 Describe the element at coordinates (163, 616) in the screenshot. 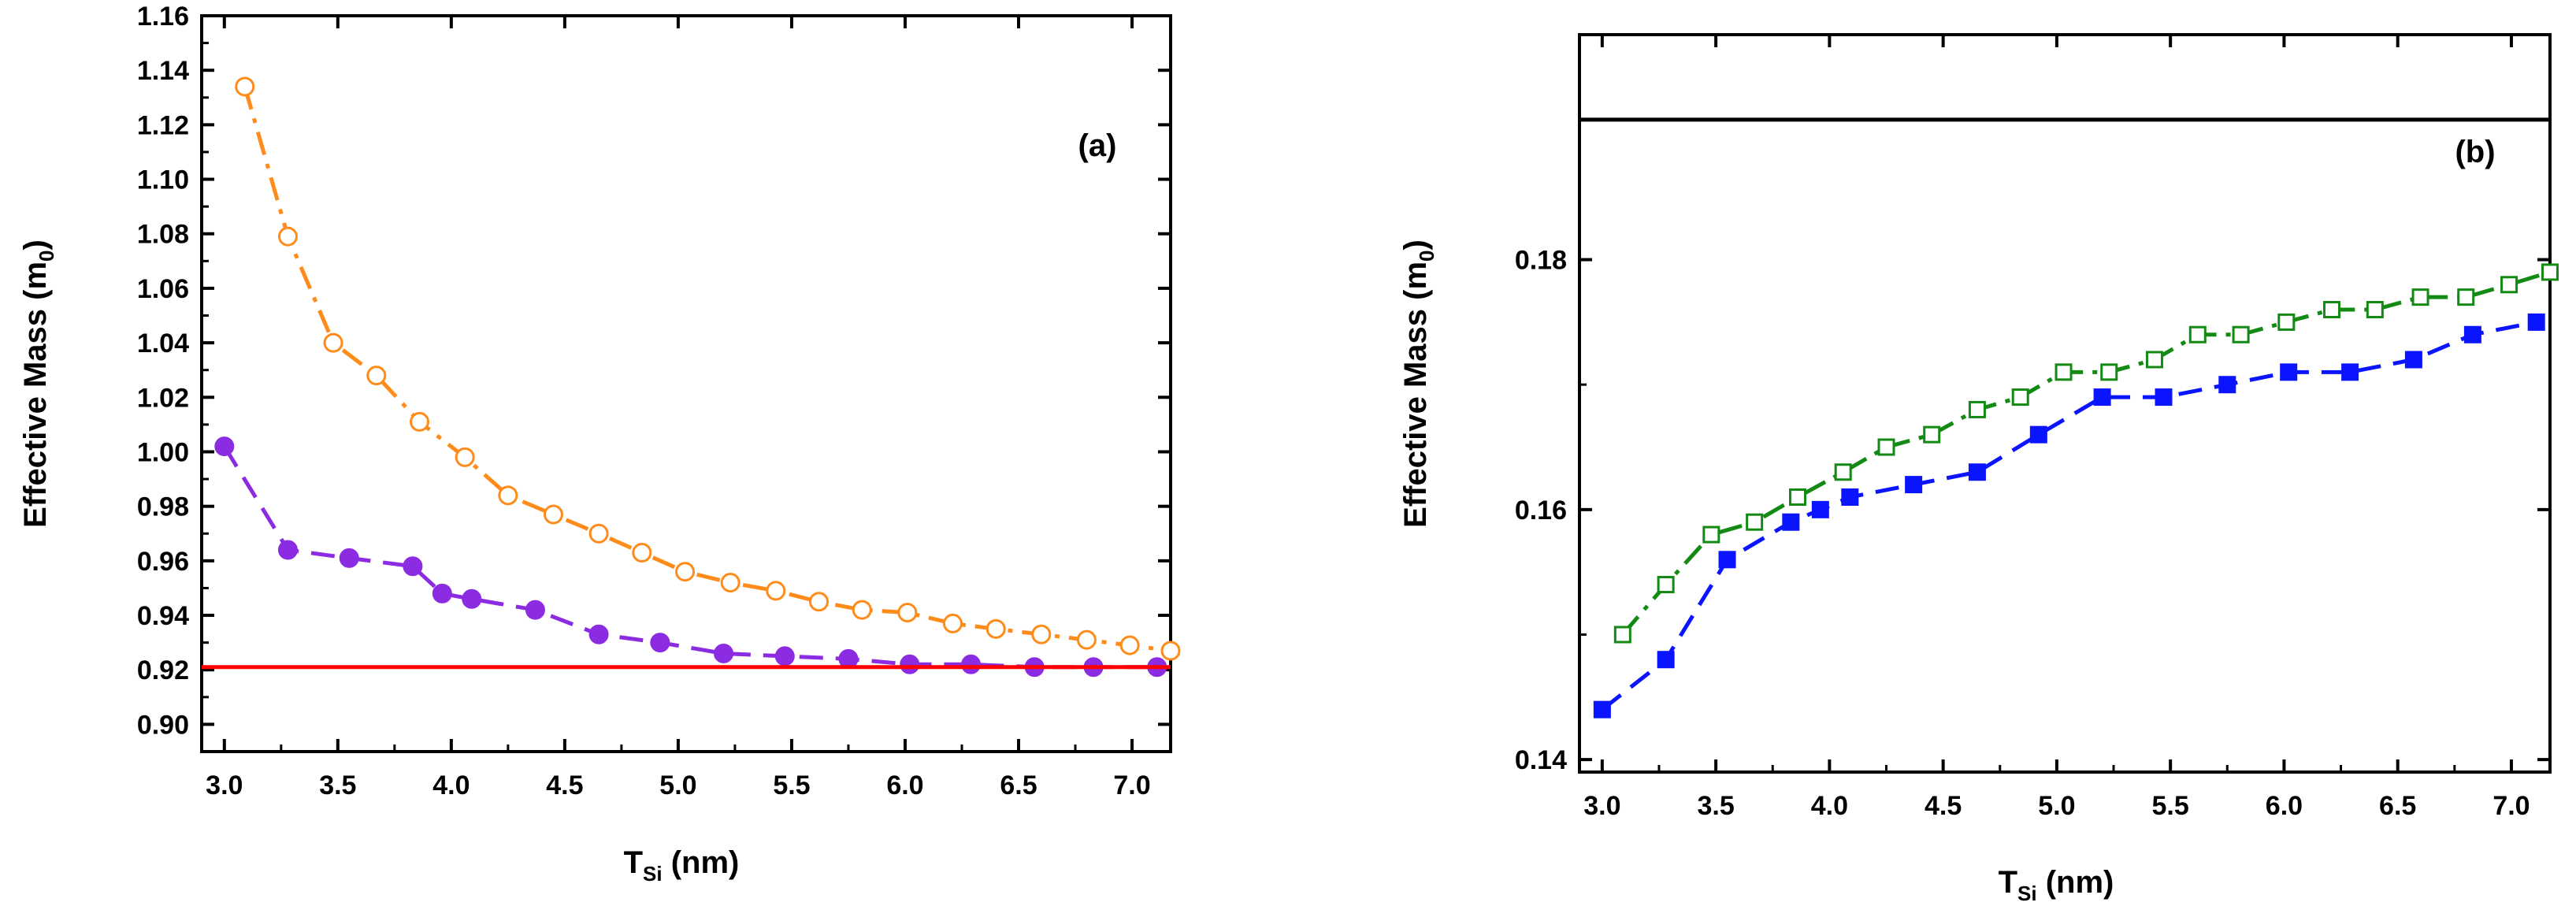

I see `y-tick-label: 0.94` at that location.